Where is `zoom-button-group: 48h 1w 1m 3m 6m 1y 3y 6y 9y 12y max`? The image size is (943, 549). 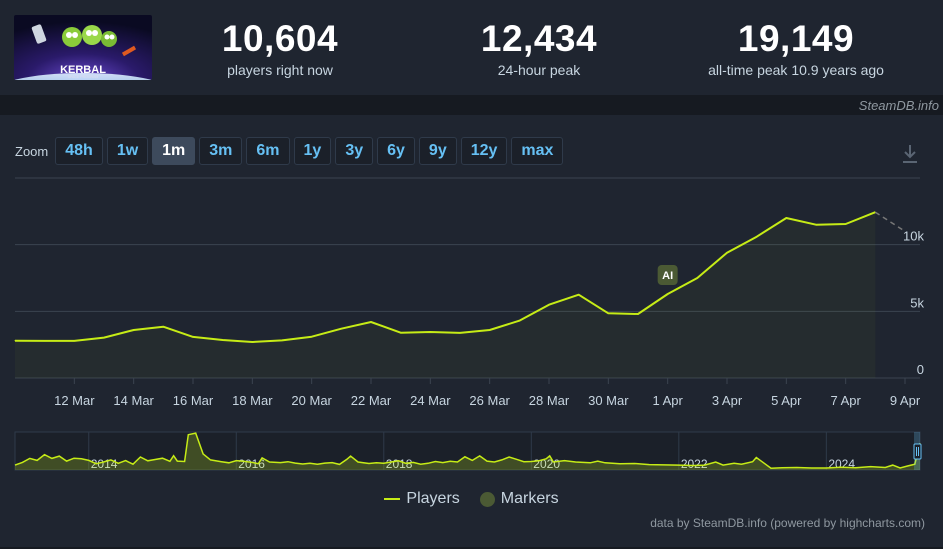
zoom-button-group: 48h 1w 1m 3m 6m 1y 3y 6y 9y 12y max is located at coordinates (311, 151).